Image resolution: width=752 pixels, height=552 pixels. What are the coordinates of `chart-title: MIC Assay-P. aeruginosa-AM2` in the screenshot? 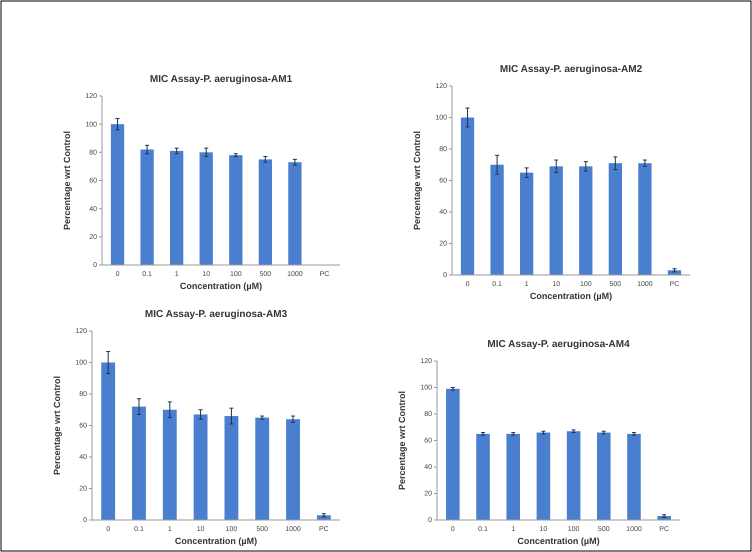 It's located at (571, 69).